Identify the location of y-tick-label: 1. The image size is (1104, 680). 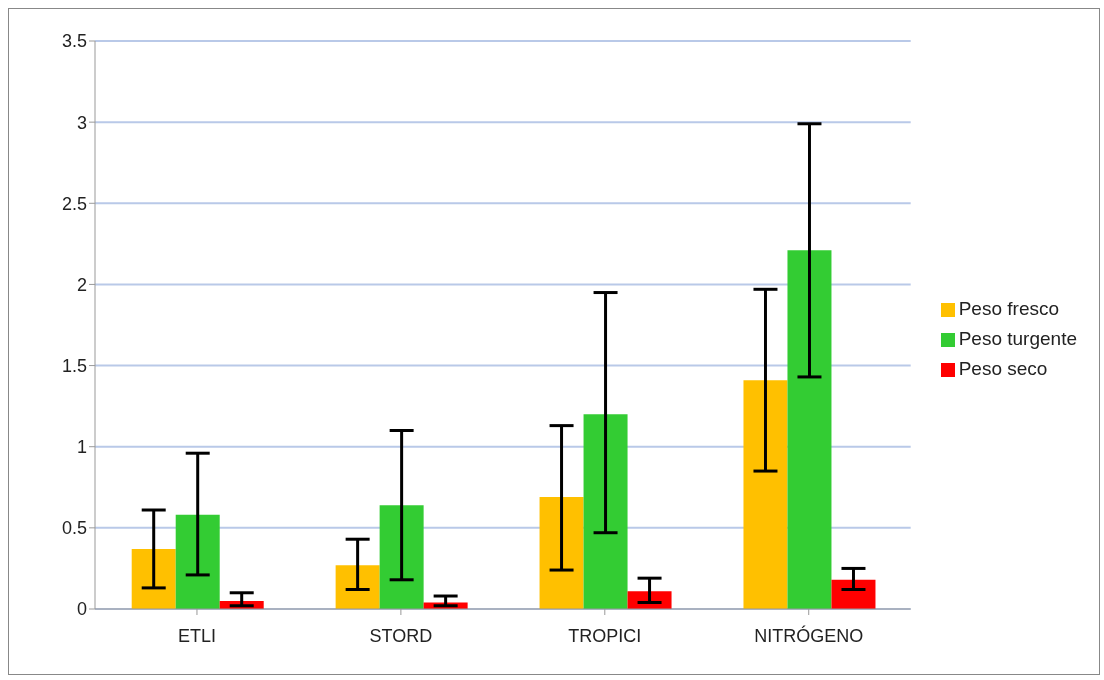
(81, 447).